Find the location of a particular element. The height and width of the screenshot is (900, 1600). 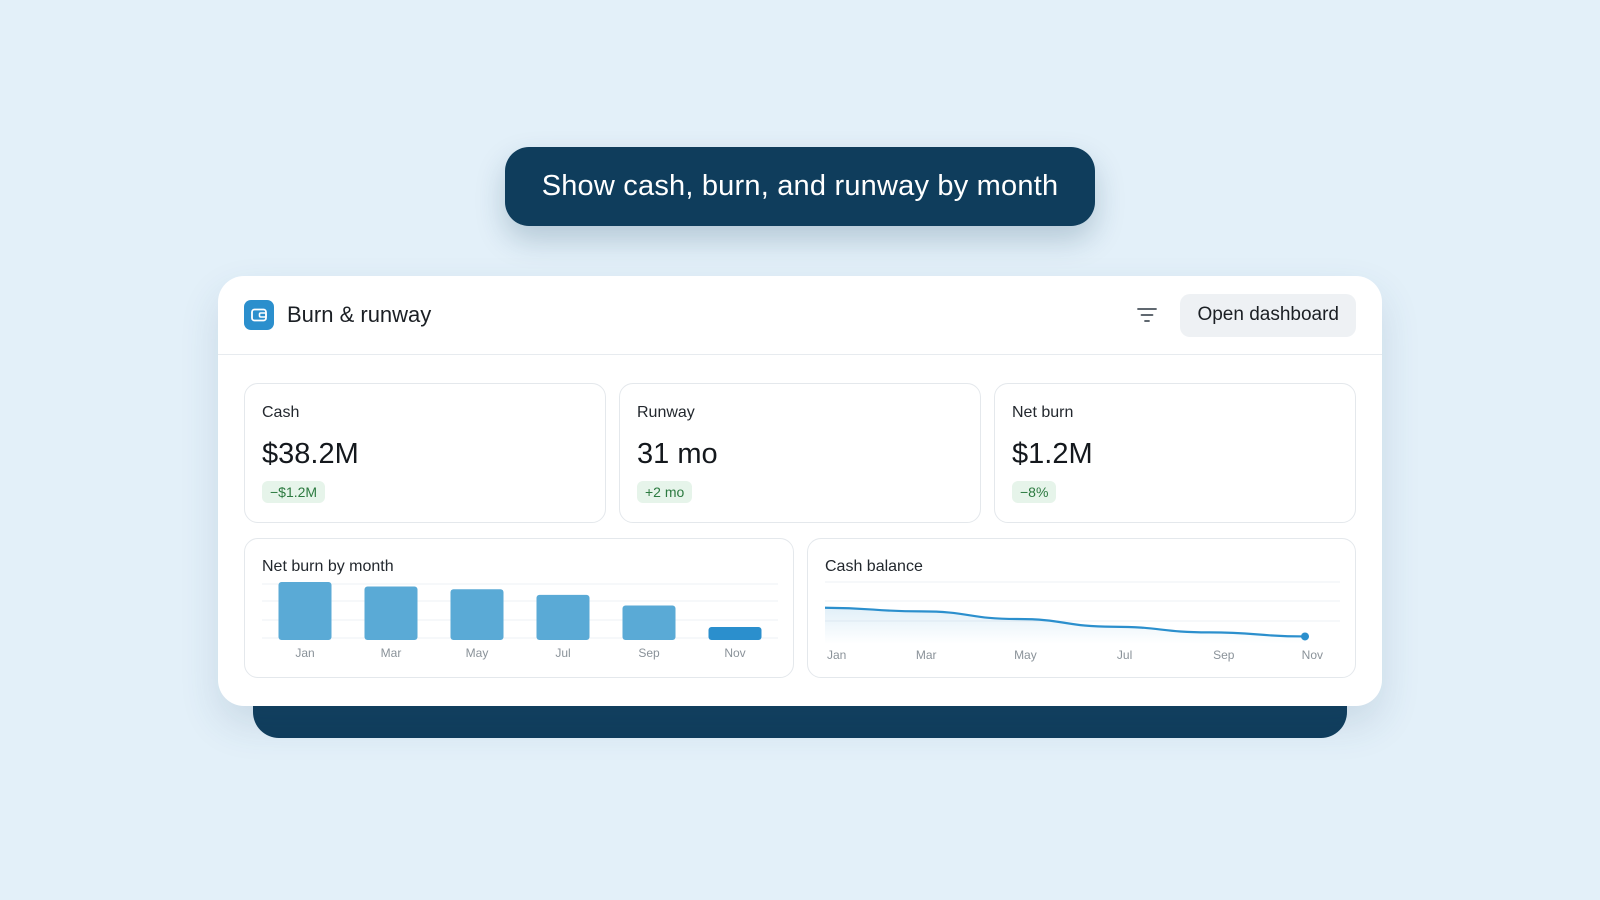

bar-jan is located at coordinates (305, 611).